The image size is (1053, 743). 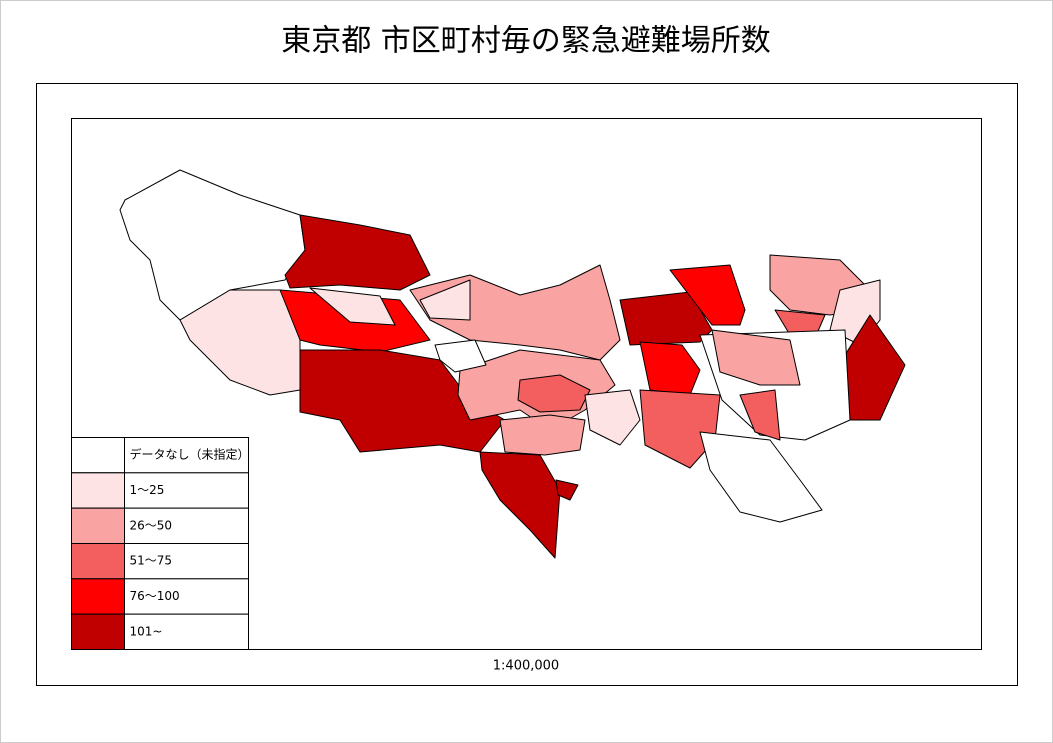 What do you see at coordinates (146, 631) in the screenshot?
I see `legend-label: 101~` at bounding box center [146, 631].